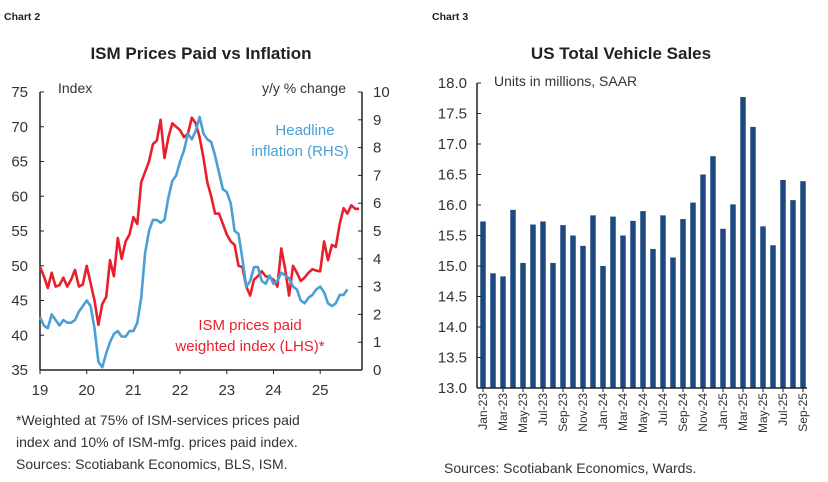 This screenshot has width=828, height=482. What do you see at coordinates (180, 390) in the screenshot?
I see `x-tick-label: 22` at bounding box center [180, 390].